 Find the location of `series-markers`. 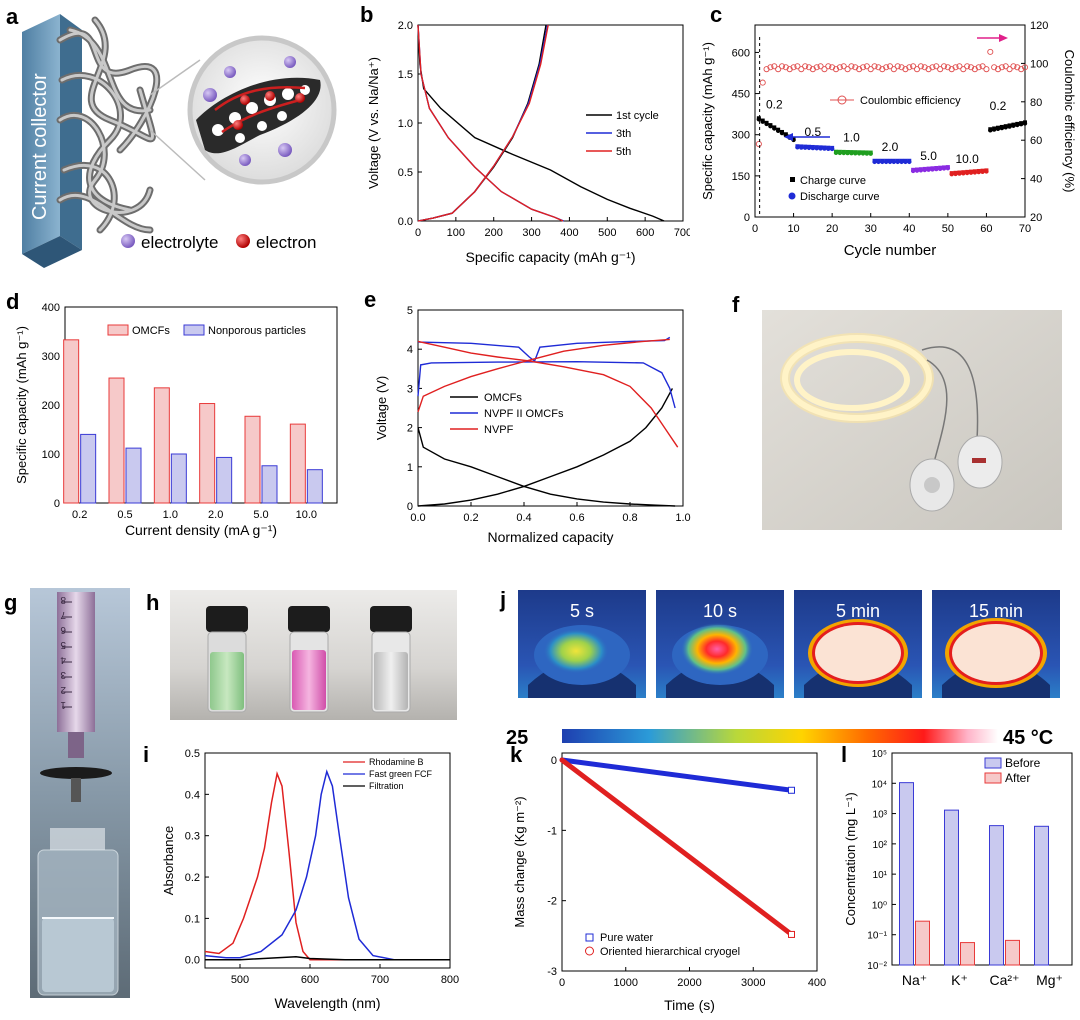

series-markers is located at coordinates (676, 847).